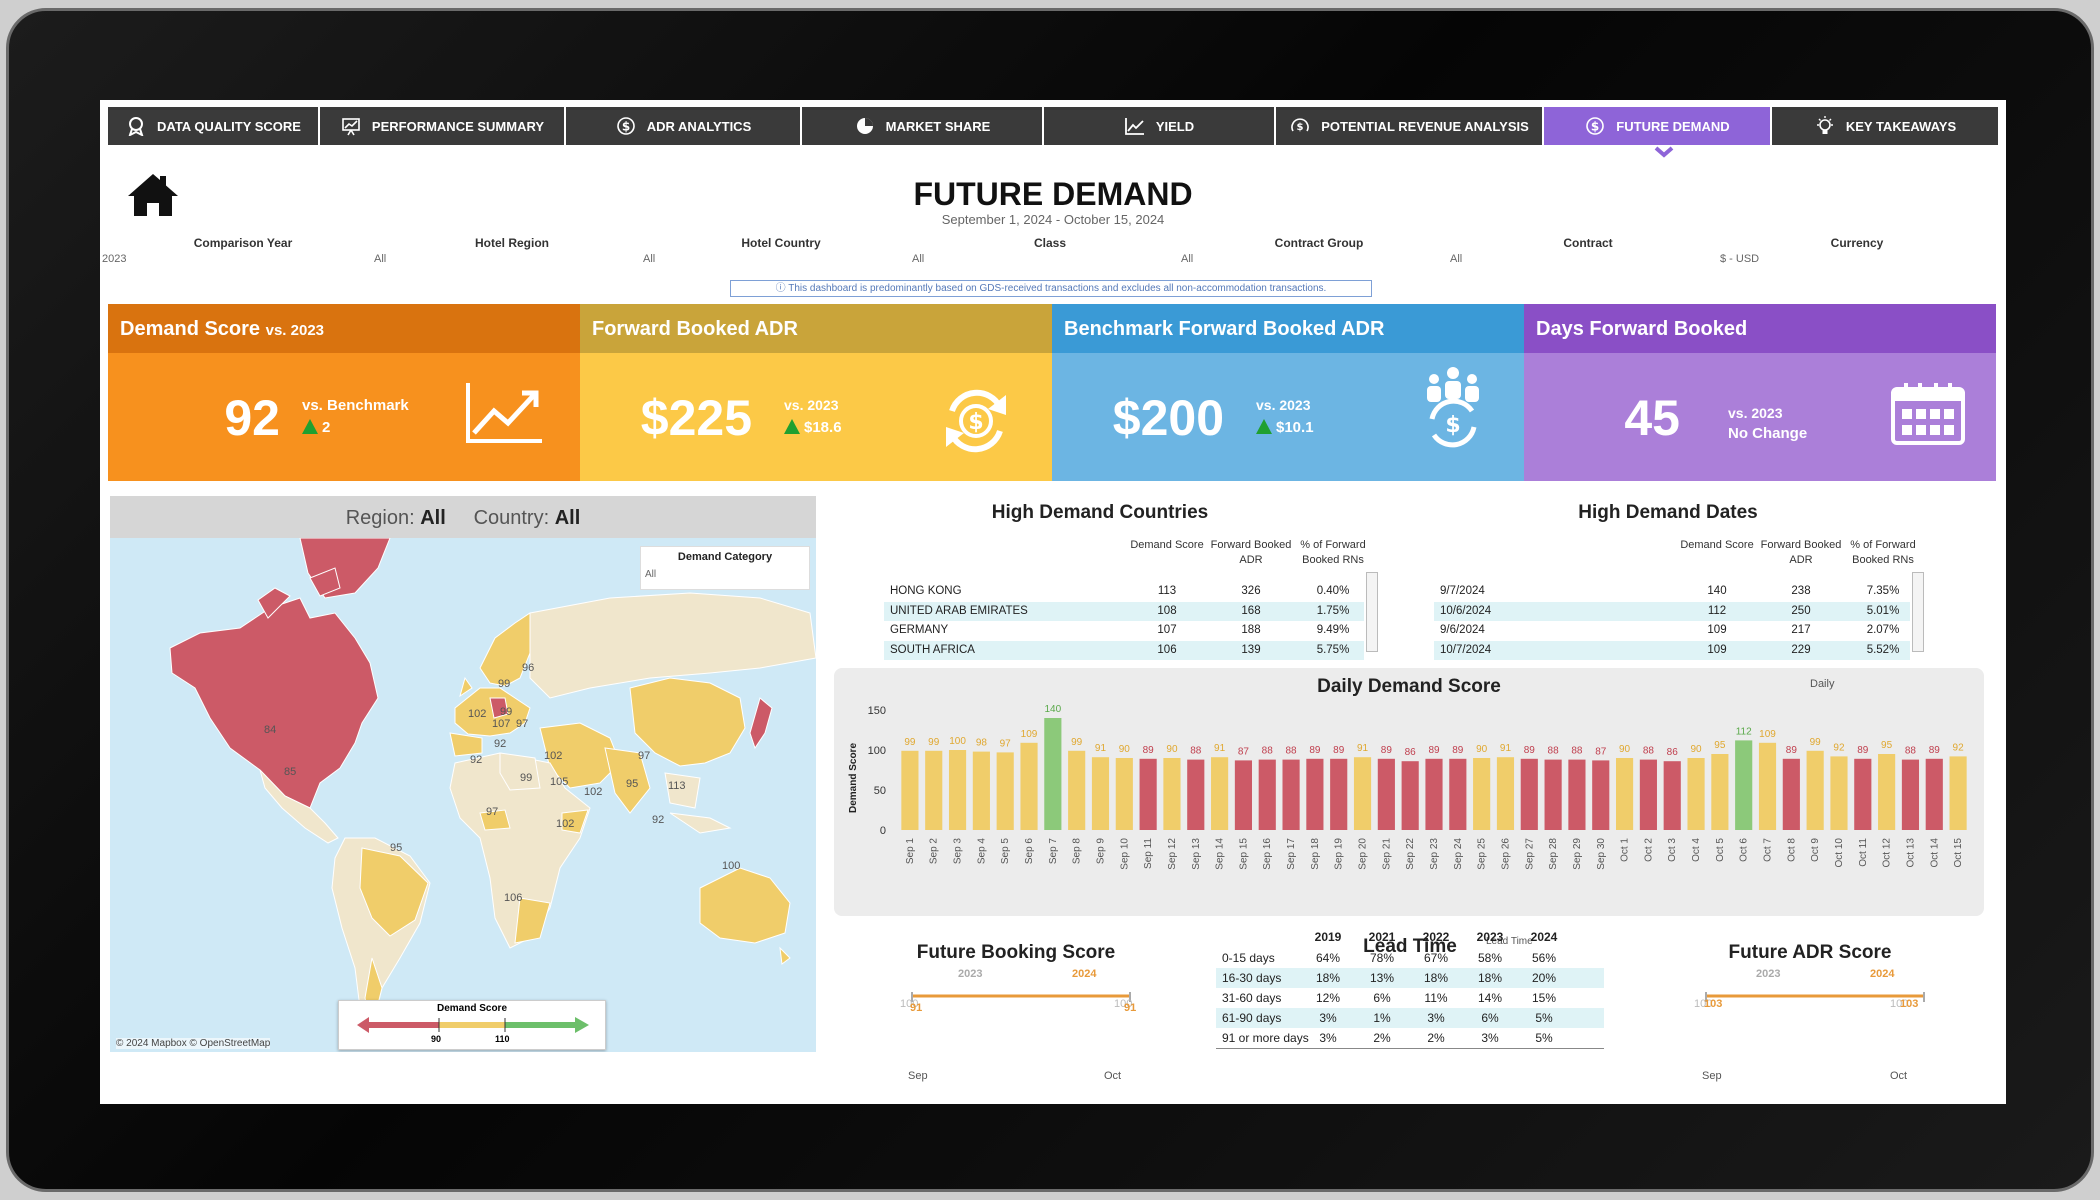 This screenshot has height=1200, width=2100. What do you see at coordinates (1124, 650) in the screenshot?
I see `table-row: SOUTH AFRICA 106 139 5.75%` at bounding box center [1124, 650].